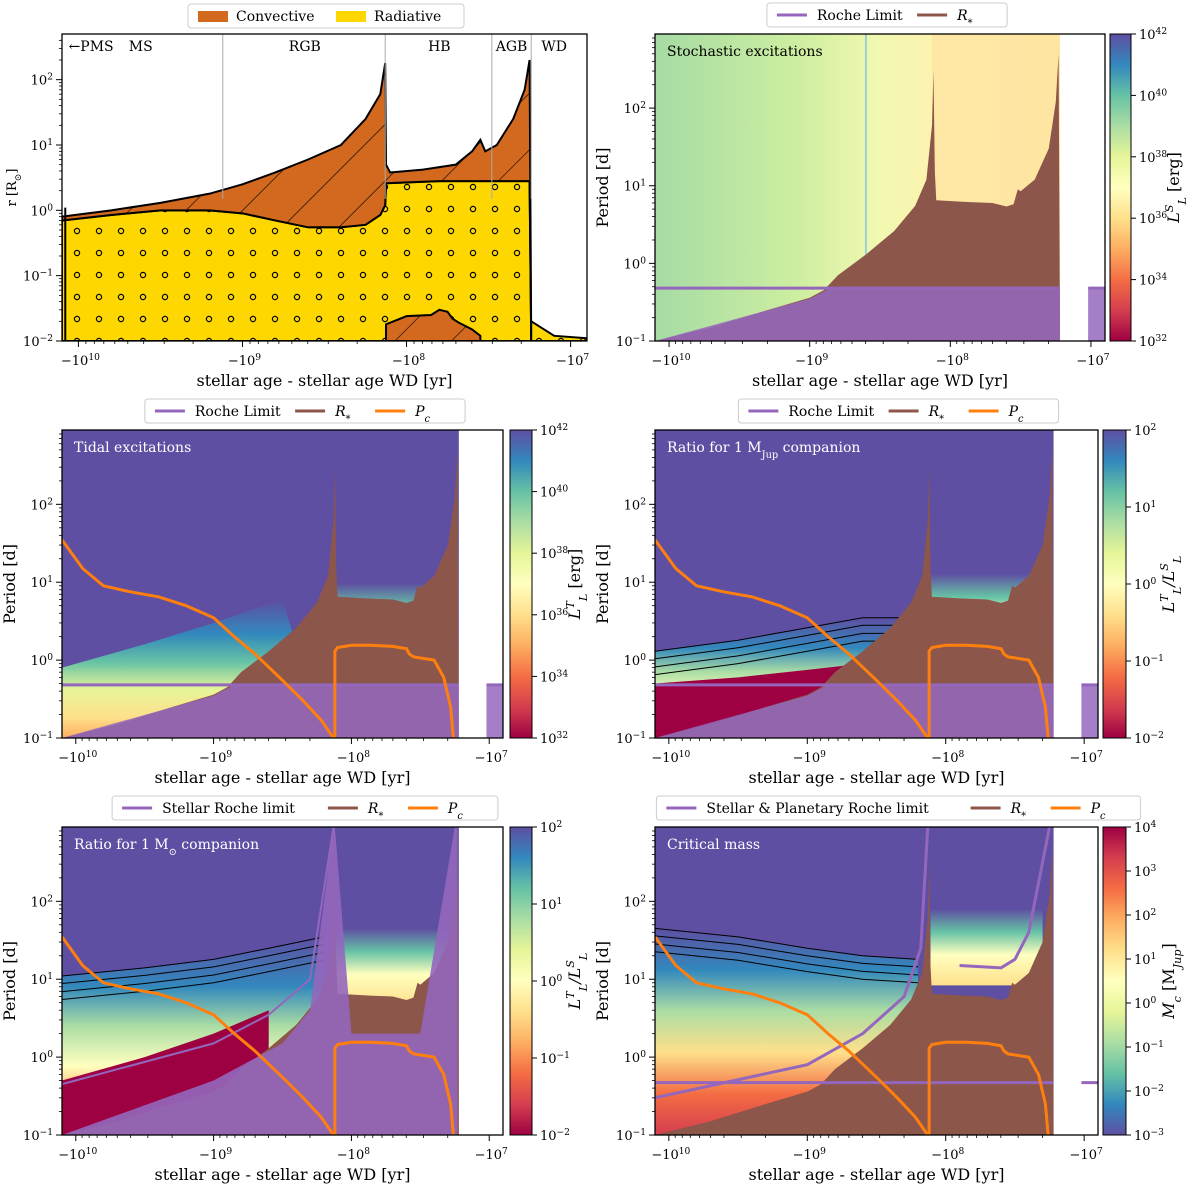 The height and width of the screenshot is (1185, 1200). Describe the element at coordinates (1171, 585) in the screenshot. I see `colorbar-label: LTL/LSL` at that location.